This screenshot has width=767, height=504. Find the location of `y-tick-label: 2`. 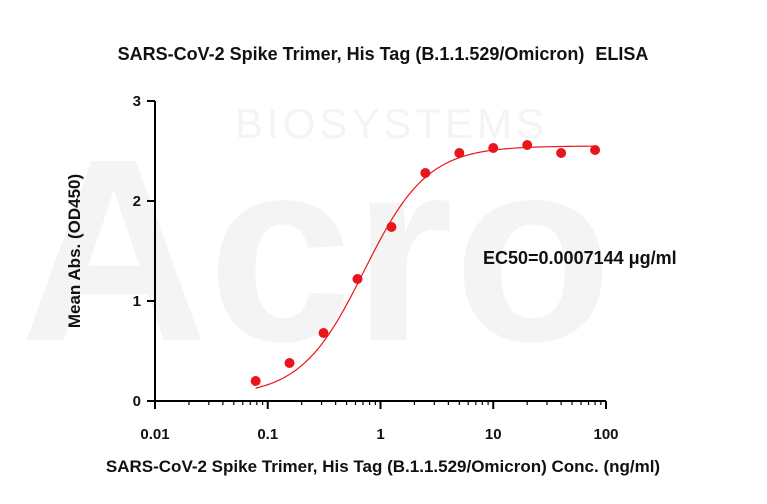

y-tick-label: 2 is located at coordinates (137, 201).